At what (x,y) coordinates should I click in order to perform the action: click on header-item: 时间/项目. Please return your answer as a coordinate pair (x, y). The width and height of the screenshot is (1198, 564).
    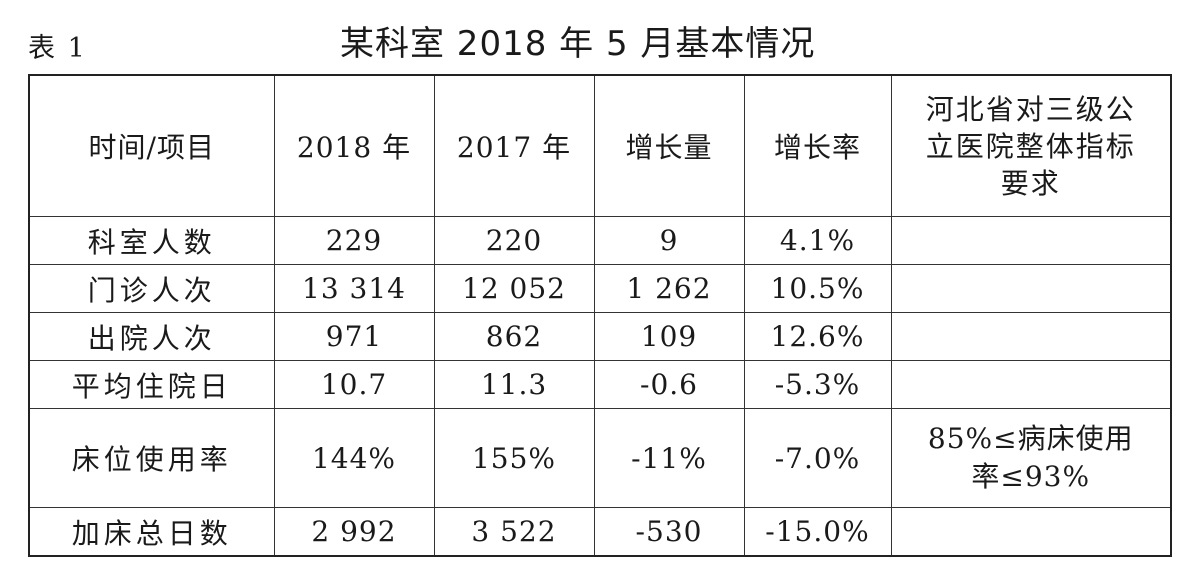
    Looking at the image, I should click on (151, 145).